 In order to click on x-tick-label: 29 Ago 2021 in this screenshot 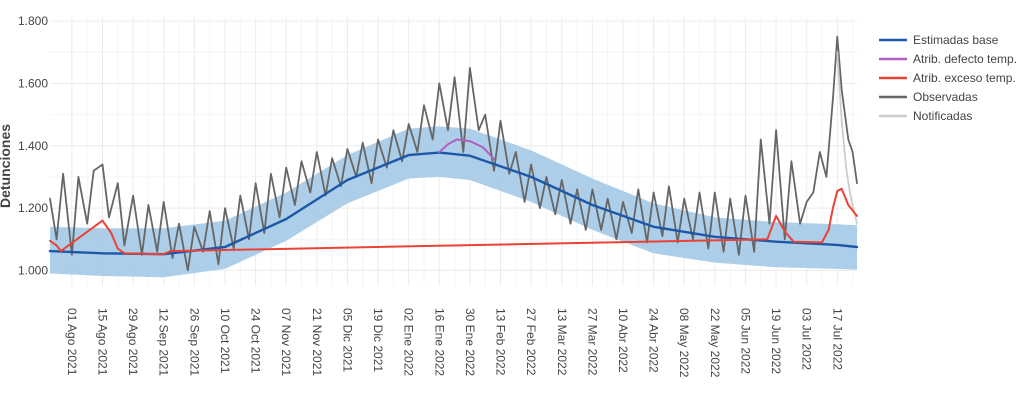, I will do `click(133, 342)`.